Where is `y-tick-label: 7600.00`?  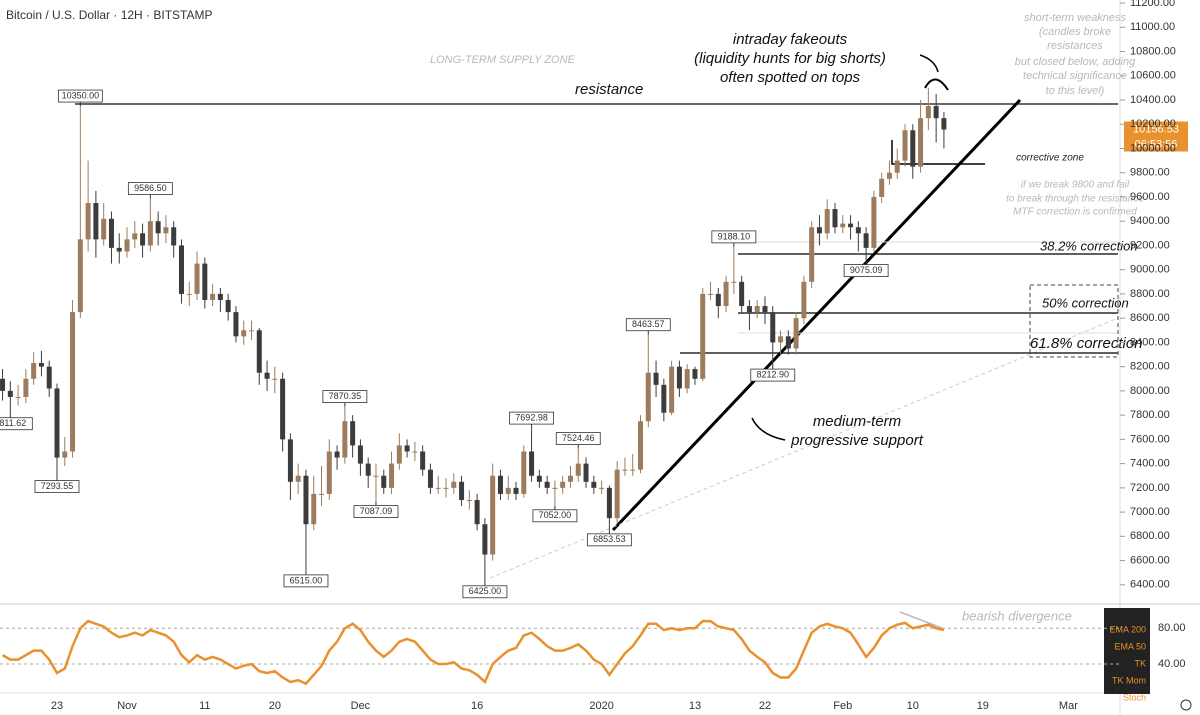
y-tick-label: 7600.00 is located at coordinates (1150, 439).